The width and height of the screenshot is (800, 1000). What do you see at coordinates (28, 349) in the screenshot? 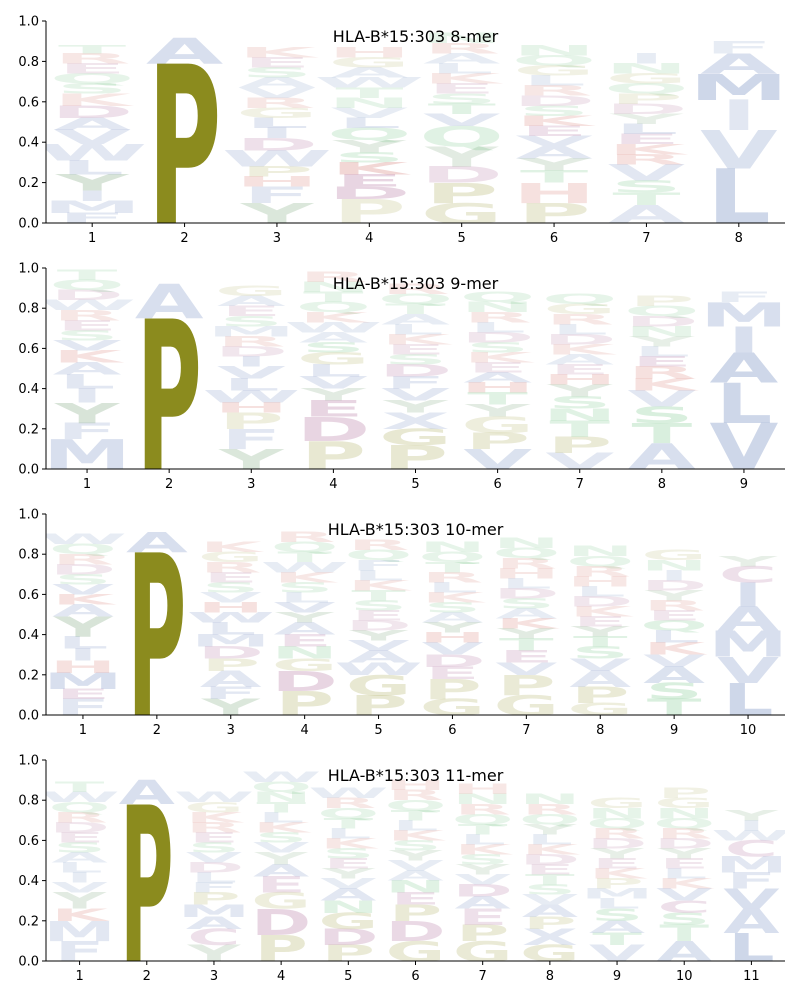
I see `y-tick-label: 0.6` at bounding box center [28, 349].